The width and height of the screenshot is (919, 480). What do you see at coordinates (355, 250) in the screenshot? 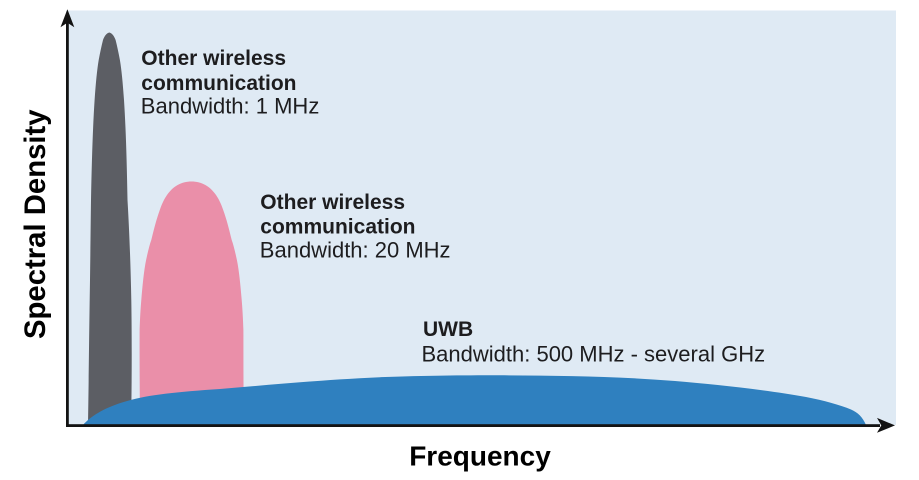
I see `svg-text: Bandwidth: 20 MHz` at bounding box center [355, 250].